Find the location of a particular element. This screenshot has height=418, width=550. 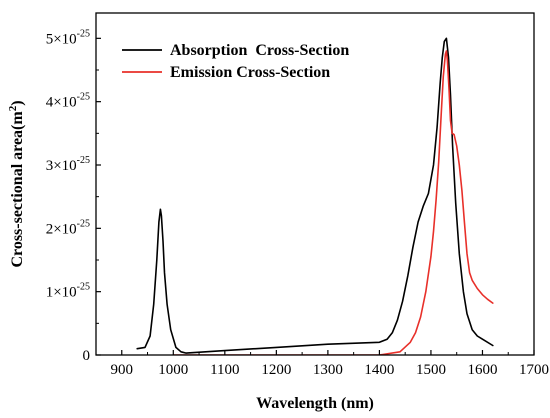

y-tick-label: 3×10⁻²⁵ is located at coordinates (68, 164).